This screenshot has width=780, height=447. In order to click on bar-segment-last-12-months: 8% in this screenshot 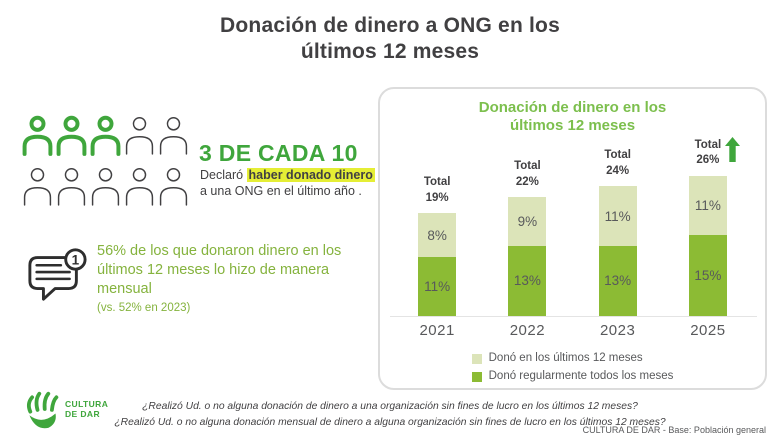, I will do `click(437, 235)`.